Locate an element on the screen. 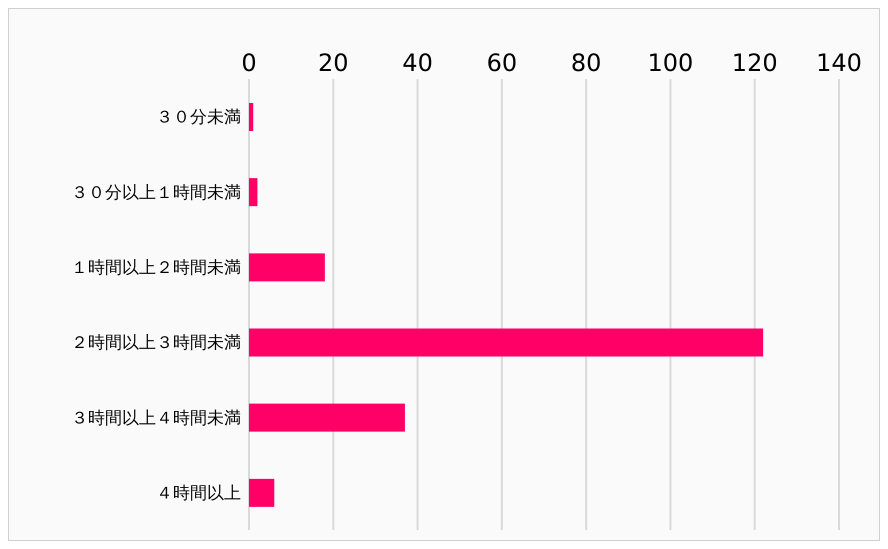  y-tick-label: ３０分未満 is located at coordinates (198, 118).